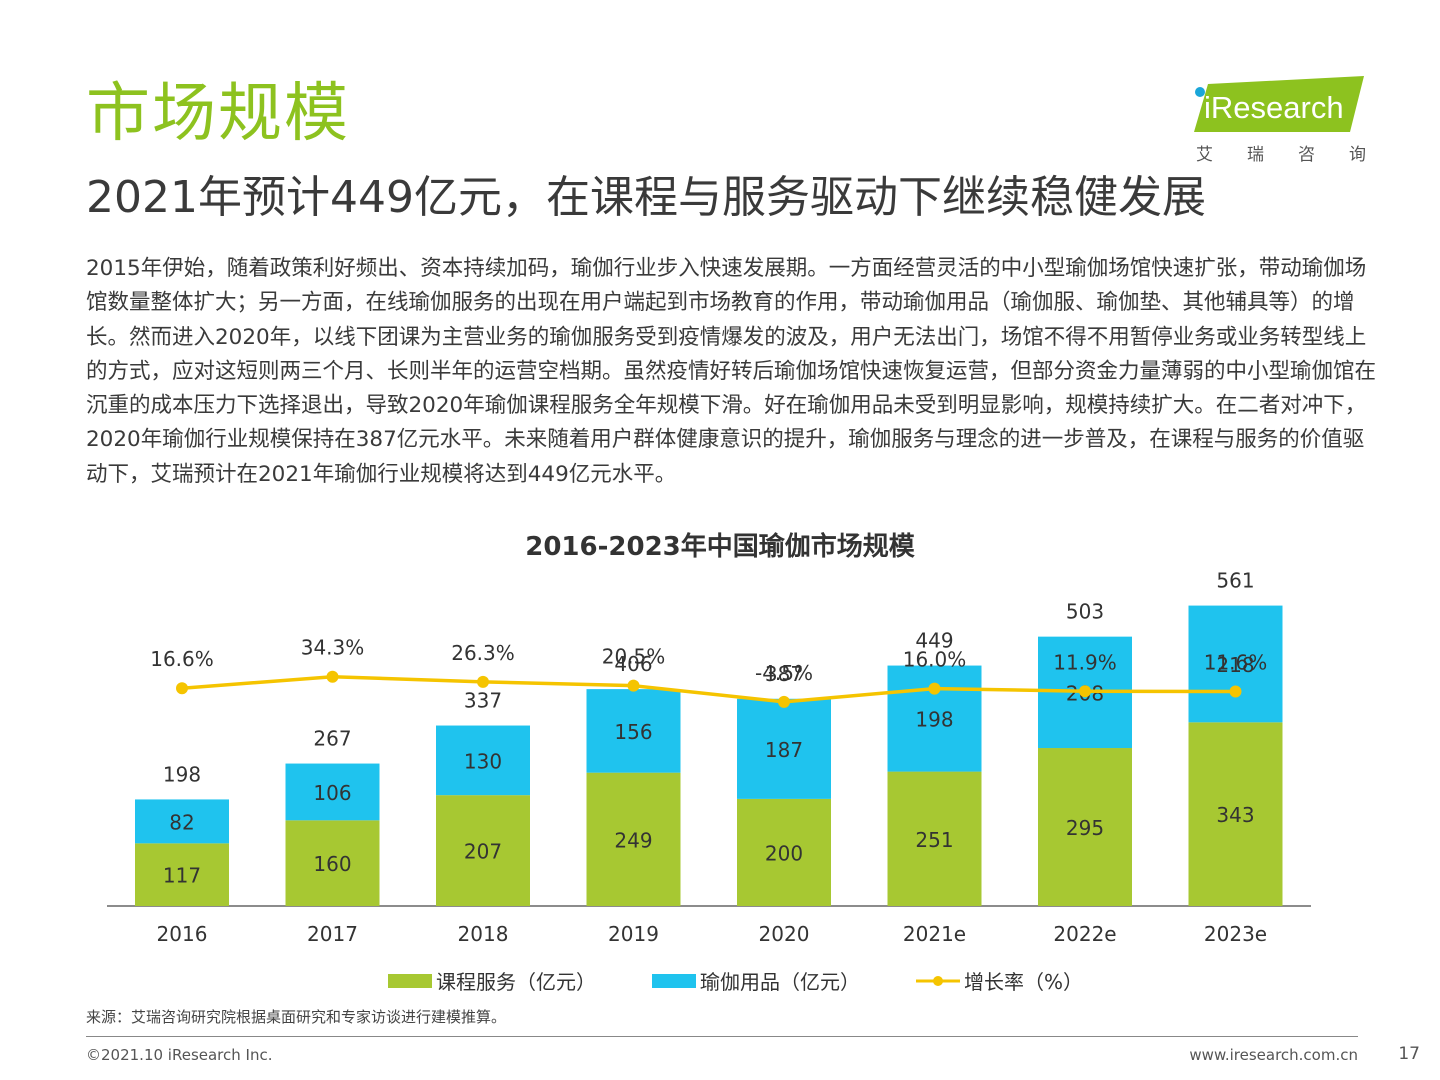  I want to click on label-products-2021e: 198, so click(934, 720).